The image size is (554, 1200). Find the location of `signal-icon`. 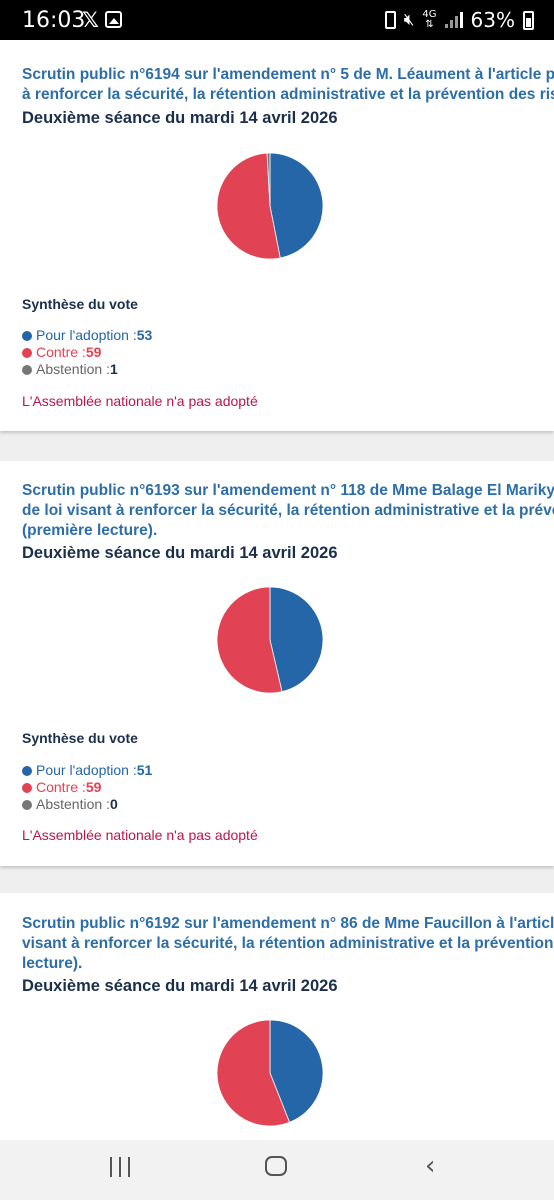

signal-icon is located at coordinates (453, 20).